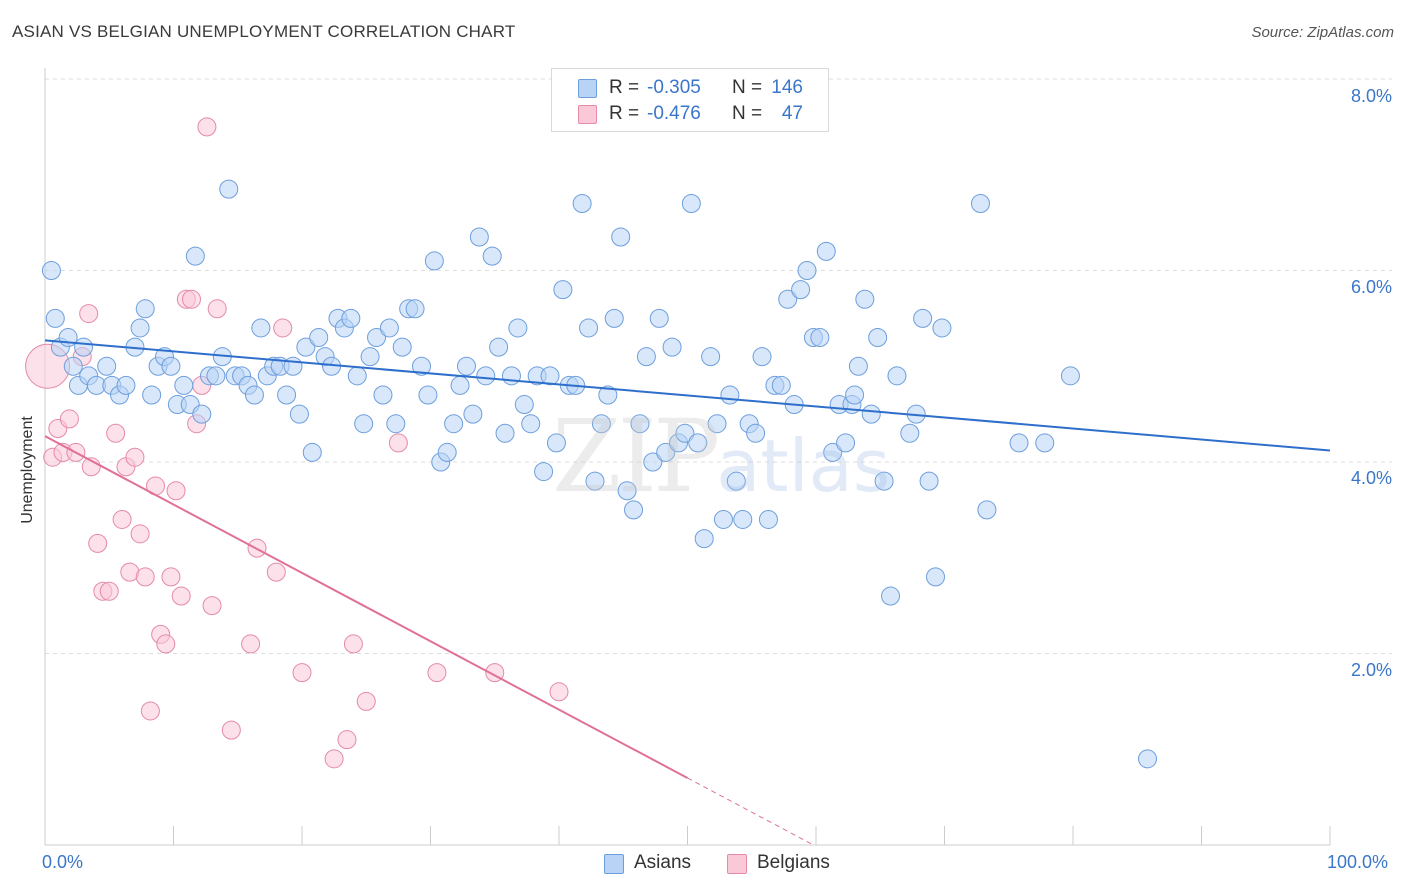 Image resolution: width=1406 pixels, height=892 pixels. I want to click on y-axis-label: Unemployment, so click(27, 470).